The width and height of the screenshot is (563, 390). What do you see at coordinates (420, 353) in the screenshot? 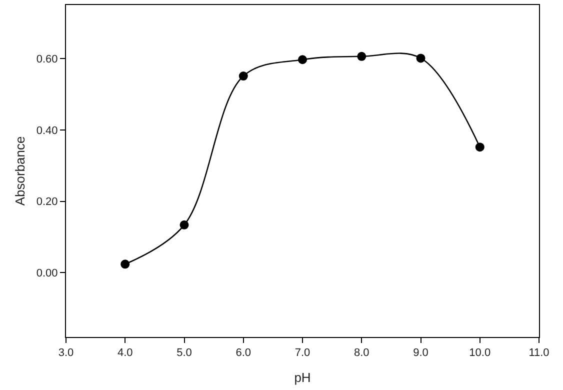
I see `x-tick-label: 9.0` at bounding box center [420, 353].